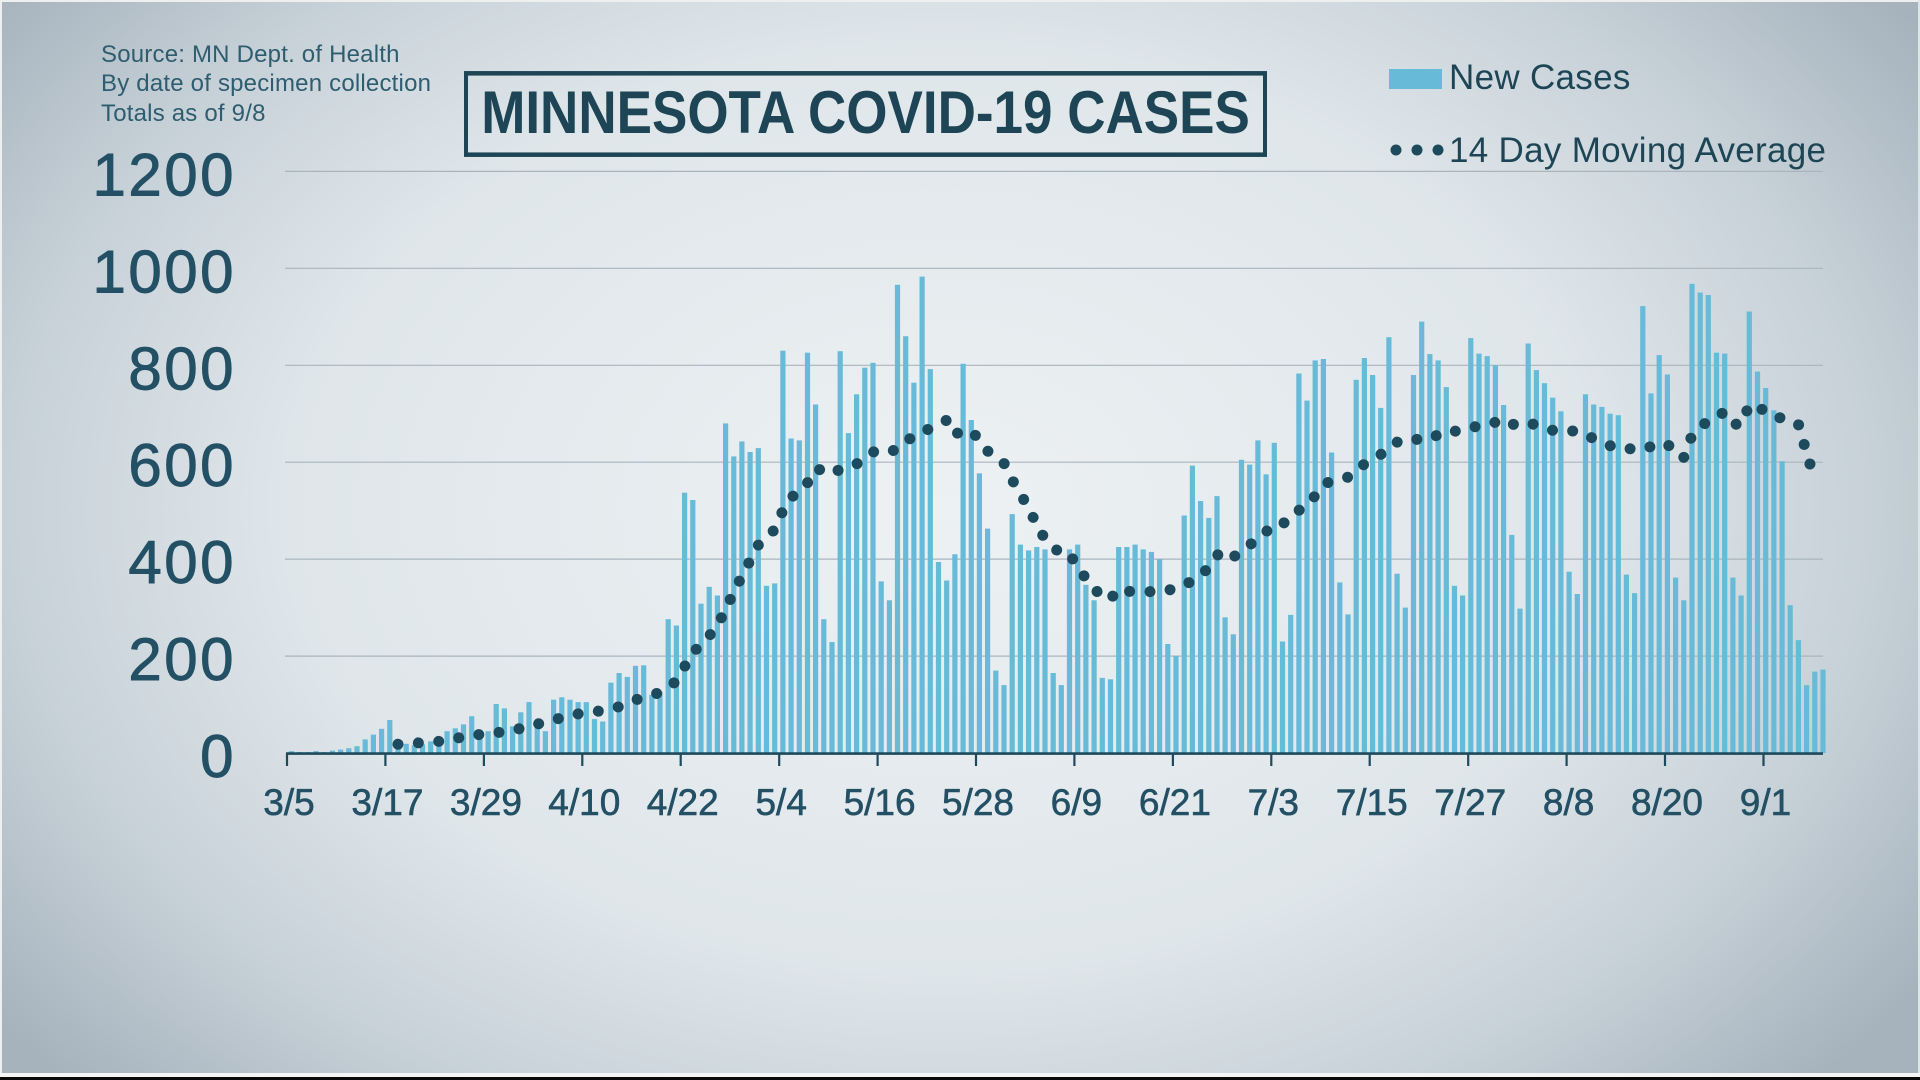  Describe the element at coordinates (164, 174) in the screenshot. I see `svg-text: 1200` at that location.